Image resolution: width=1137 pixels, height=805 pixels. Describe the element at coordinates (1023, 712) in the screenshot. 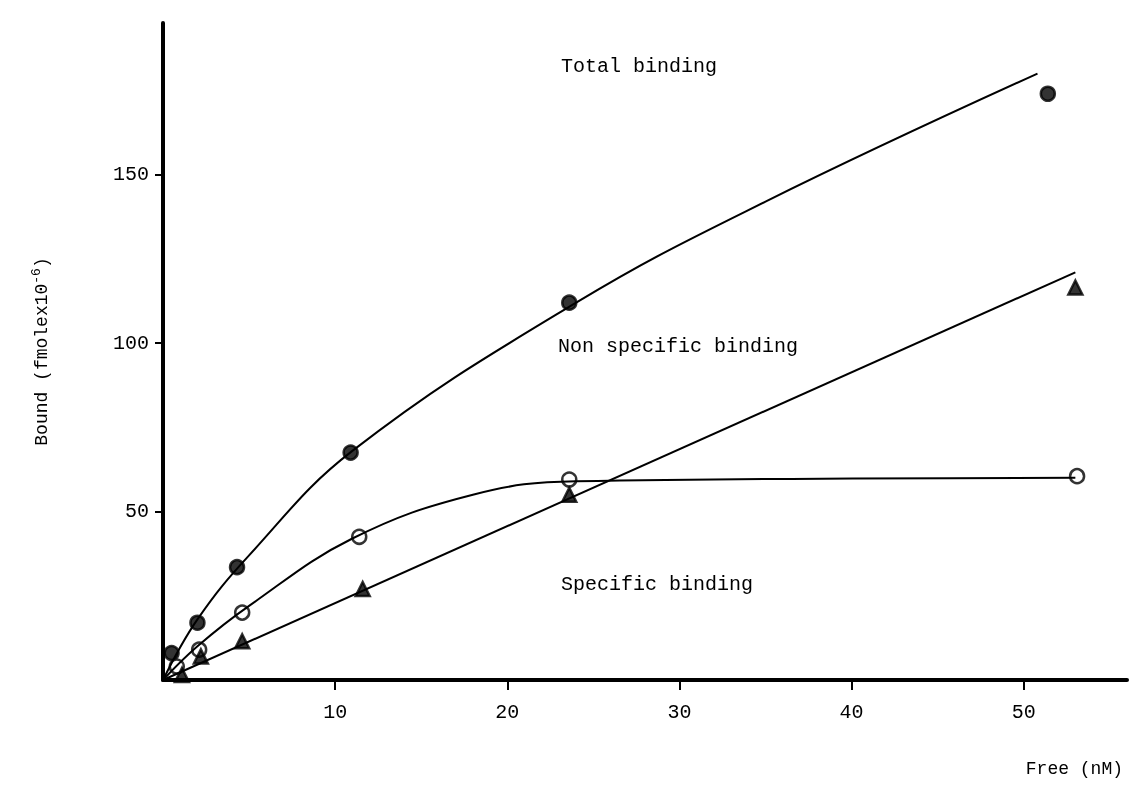

I see `x-tick-label: 50` at that location.